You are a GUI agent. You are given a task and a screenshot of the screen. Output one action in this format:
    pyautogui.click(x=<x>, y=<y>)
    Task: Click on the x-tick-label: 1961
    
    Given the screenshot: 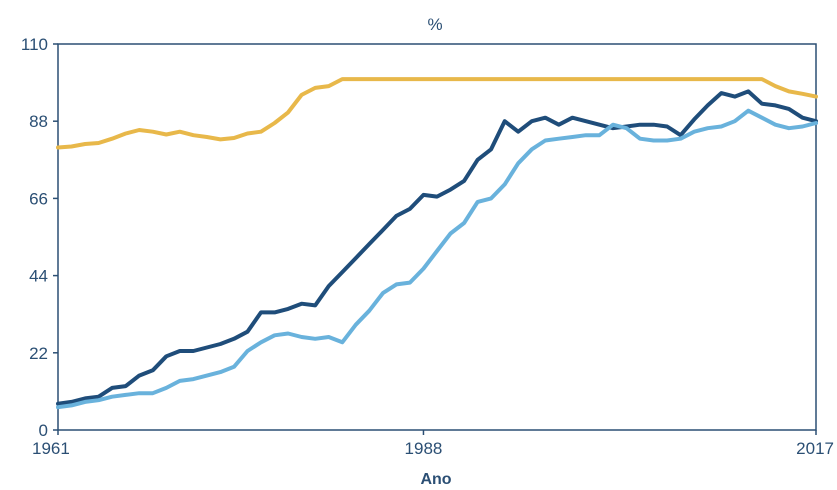 What is the action you would take?
    pyautogui.click(x=51, y=448)
    